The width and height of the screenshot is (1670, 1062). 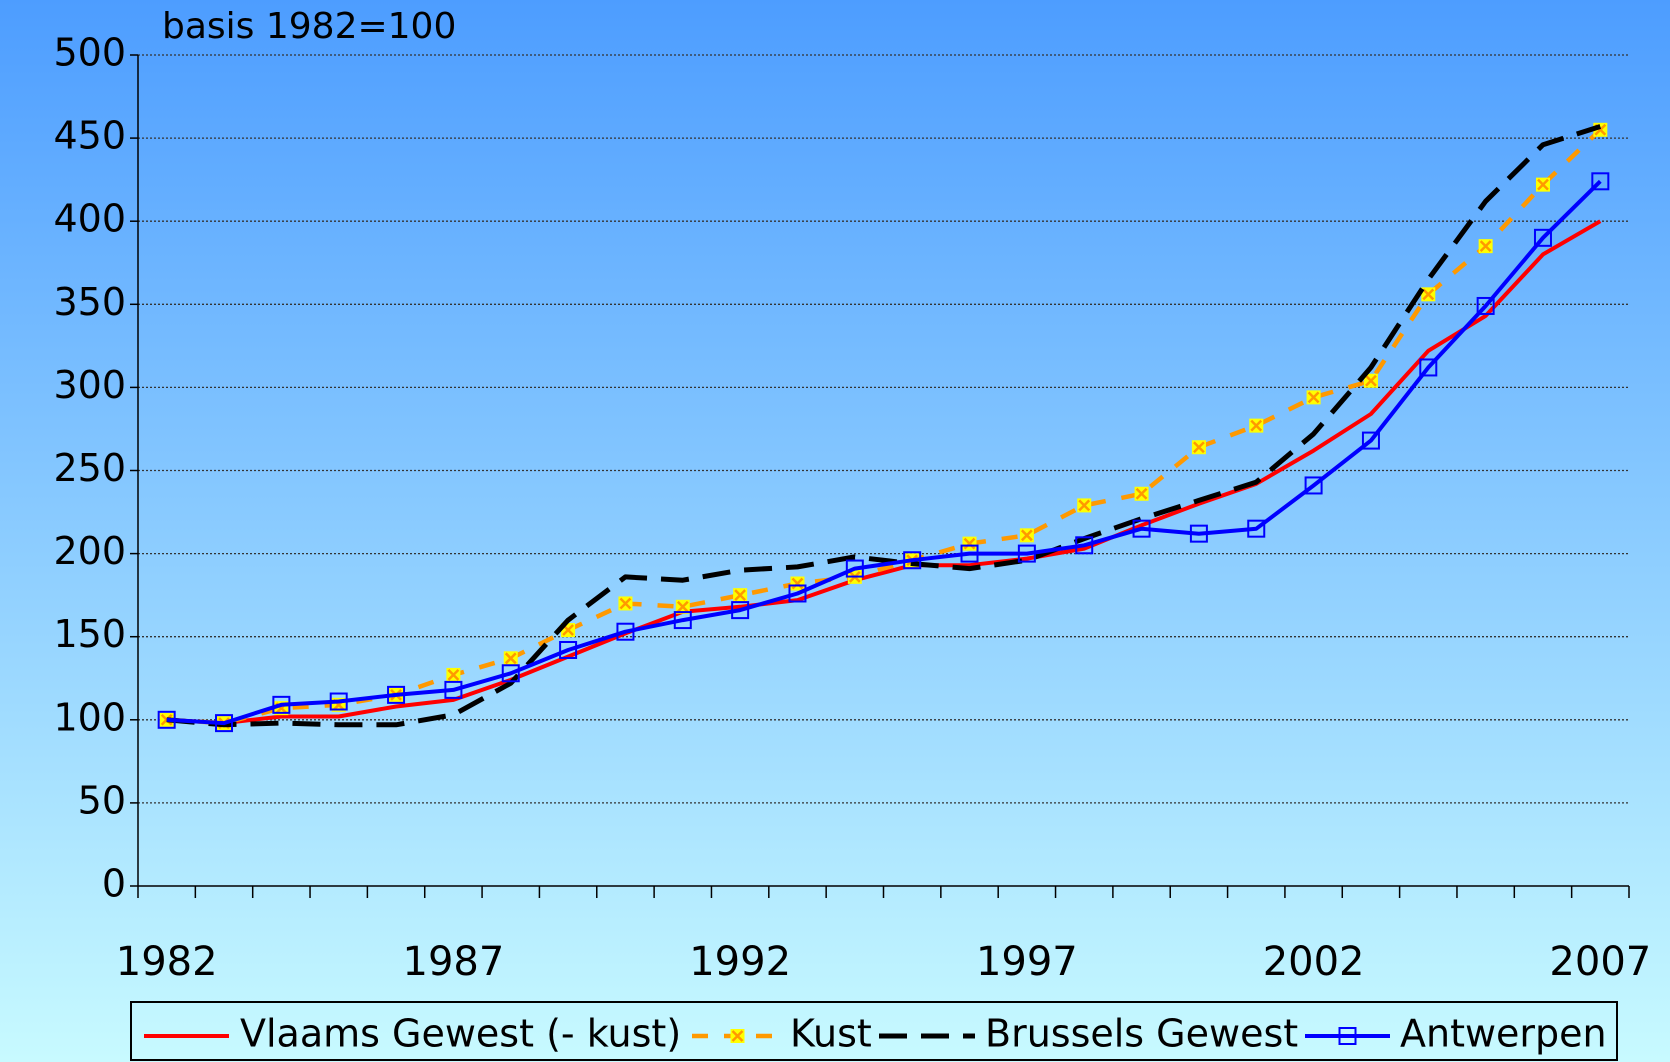 I want to click on y-tick-label: 150, so click(x=89, y=634).